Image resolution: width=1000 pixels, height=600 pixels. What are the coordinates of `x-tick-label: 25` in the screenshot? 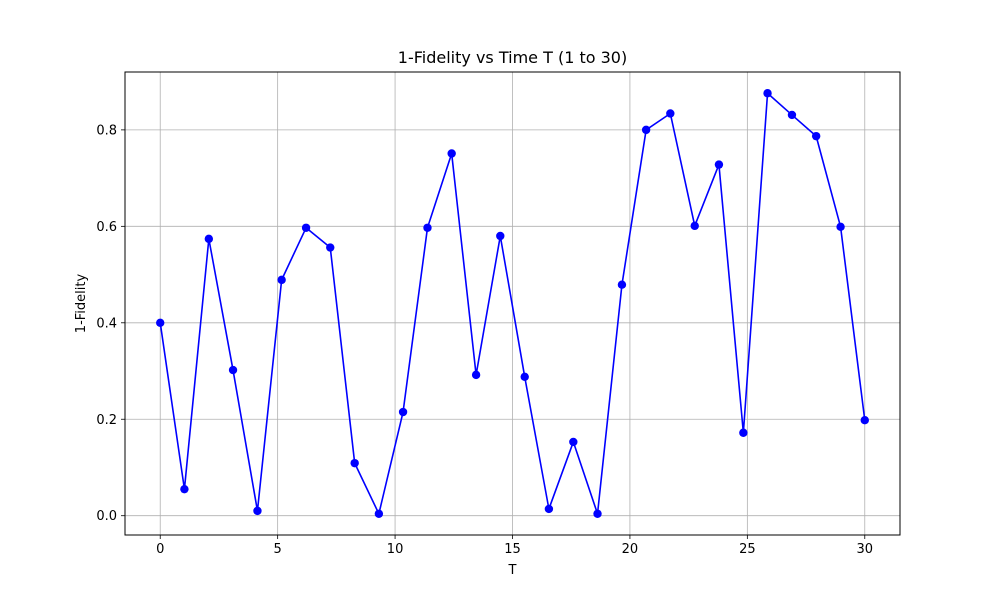 It's located at (747, 549).